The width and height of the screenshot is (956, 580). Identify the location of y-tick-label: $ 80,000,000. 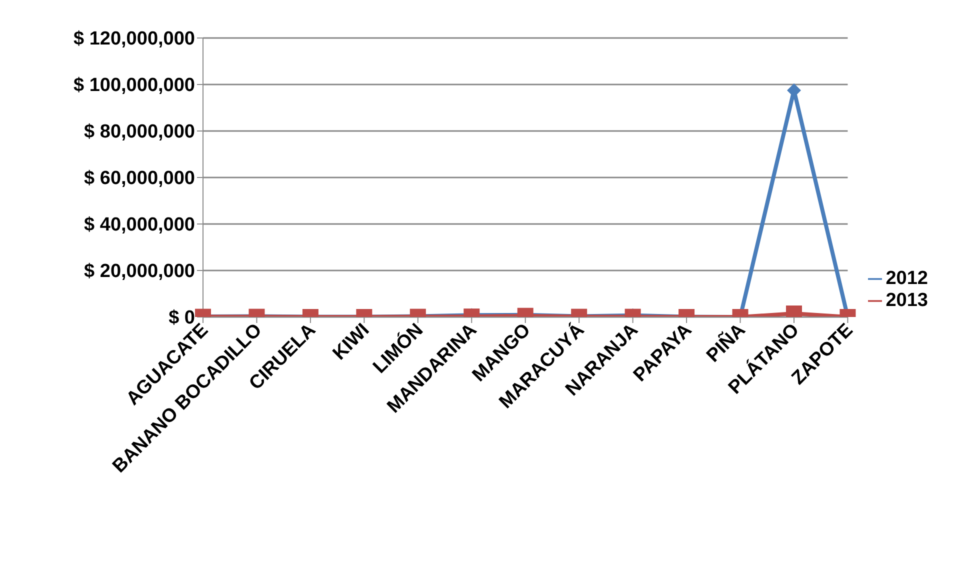
(139, 132).